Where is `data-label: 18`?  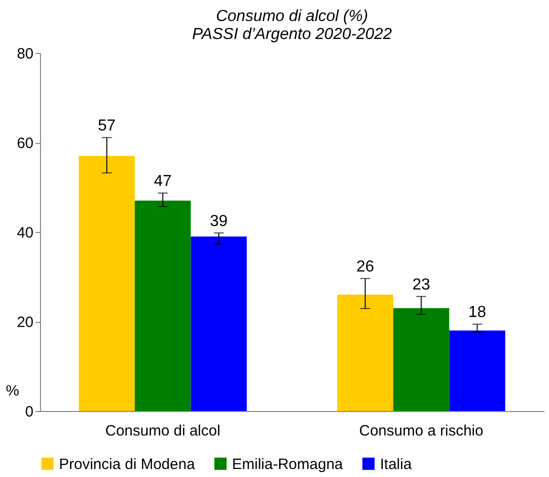
data-label: 18 is located at coordinates (477, 313).